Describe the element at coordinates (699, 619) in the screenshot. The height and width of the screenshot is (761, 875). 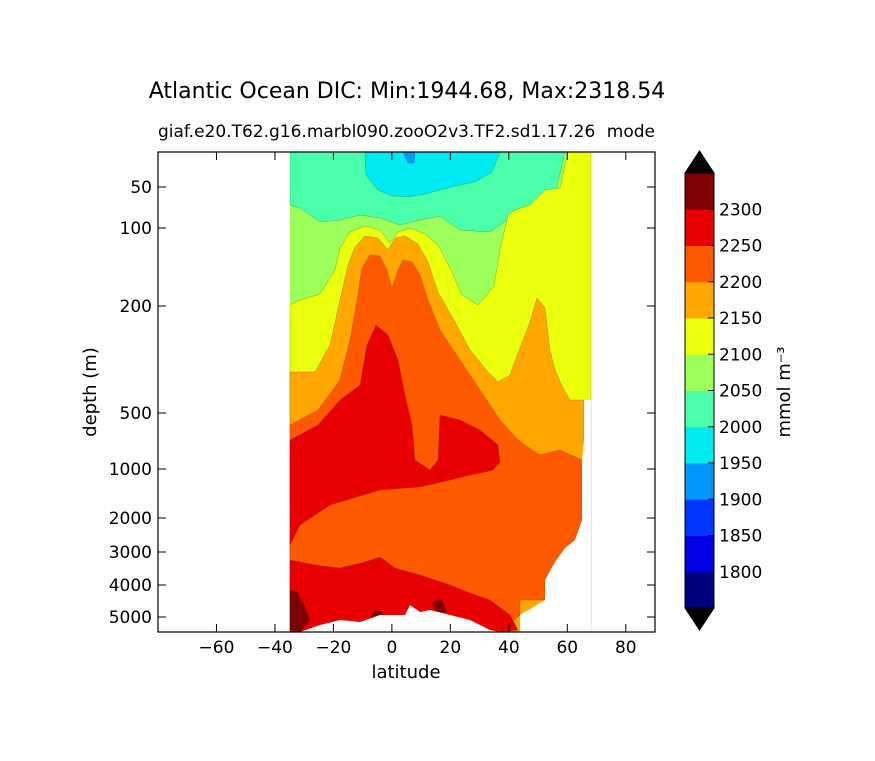
I see `colorbar-extend-min` at that location.